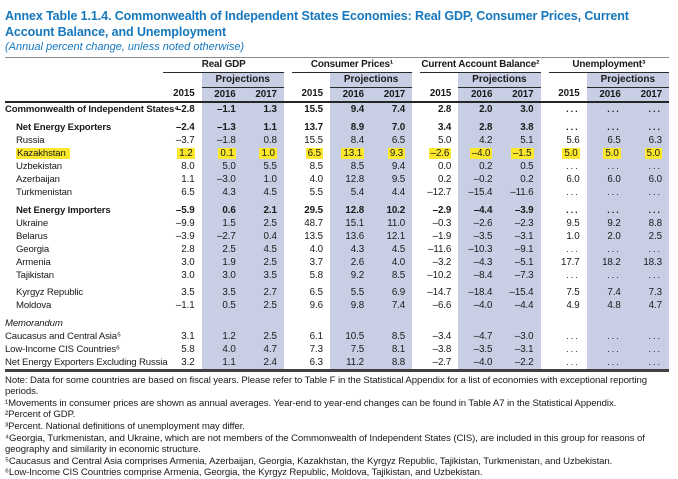  Describe the element at coordinates (92, 109) in the screenshot. I see `row-label: Commonwealth of Independent States⁴` at that location.